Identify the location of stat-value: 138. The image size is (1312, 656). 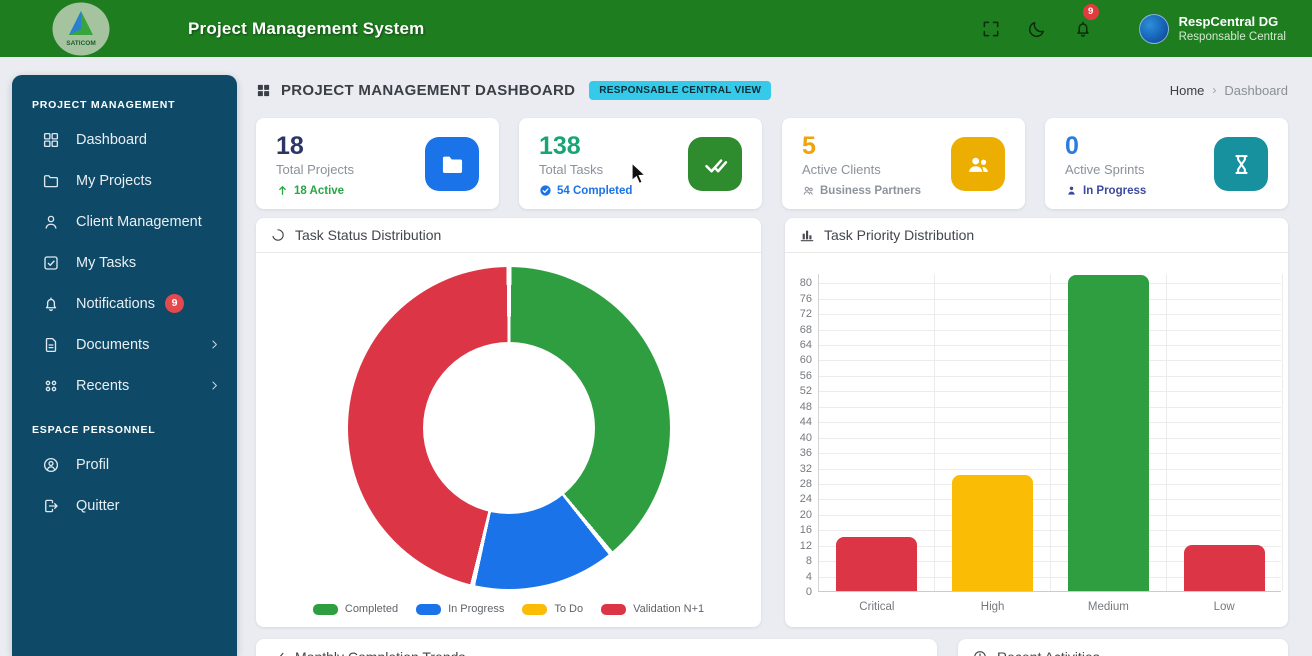
(560, 146).